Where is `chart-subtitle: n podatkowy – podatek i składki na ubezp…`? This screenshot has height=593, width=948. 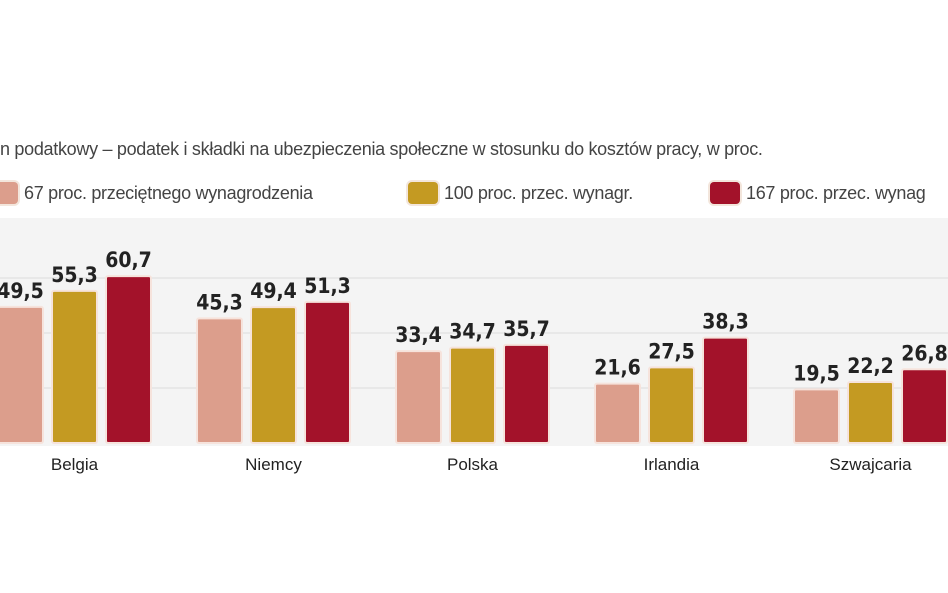
chart-subtitle: n podatkowy – podatek i składki na ubezp… is located at coordinates (381, 149).